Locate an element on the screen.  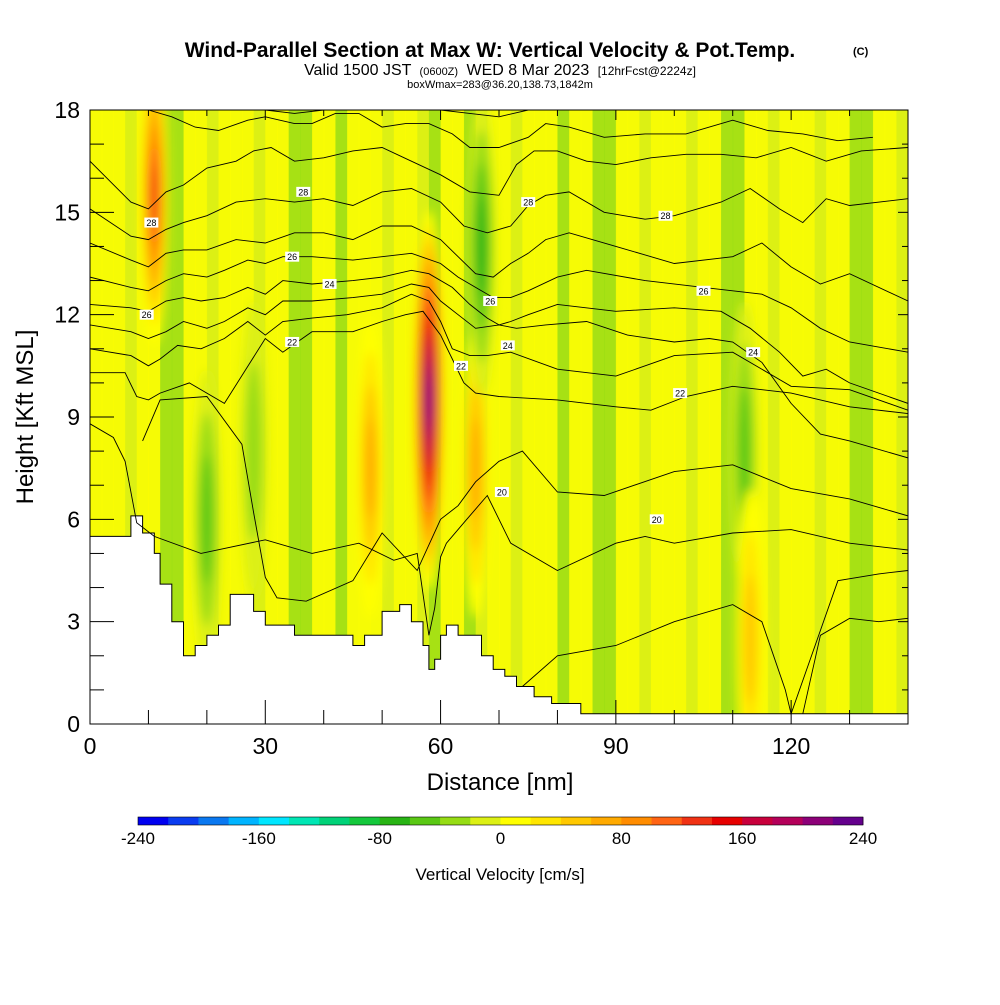
y-tick-label: 12 is located at coordinates (67, 315).